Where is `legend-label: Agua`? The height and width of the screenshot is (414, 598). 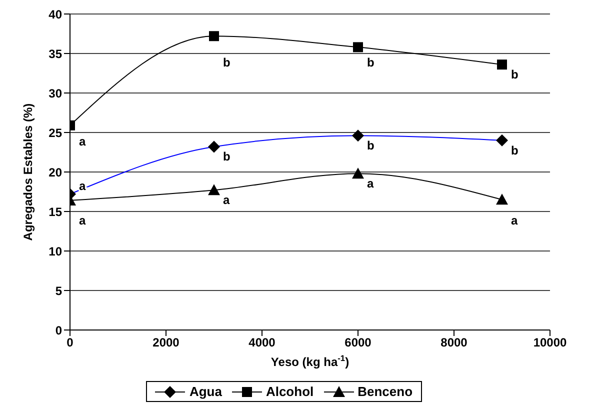 legend-label: Agua is located at coordinates (205, 391).